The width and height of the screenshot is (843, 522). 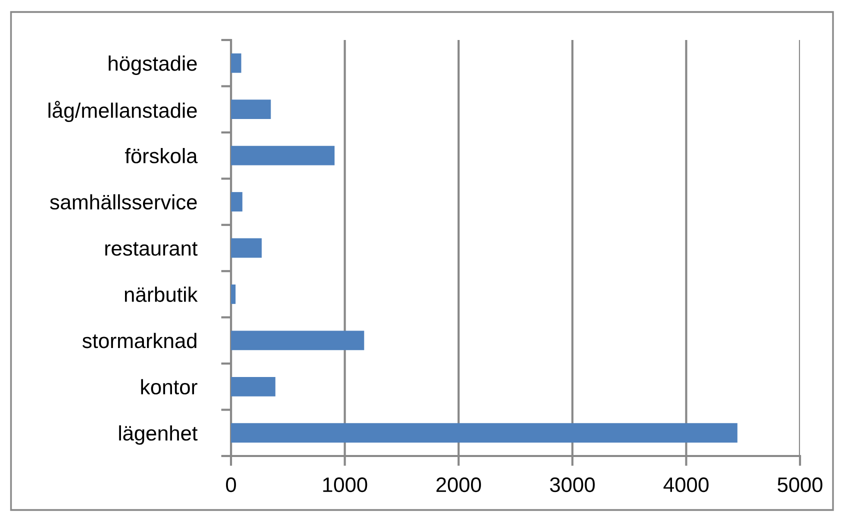 What do you see at coordinates (169, 386) in the screenshot?
I see `y-tick-label: kontor` at bounding box center [169, 386].